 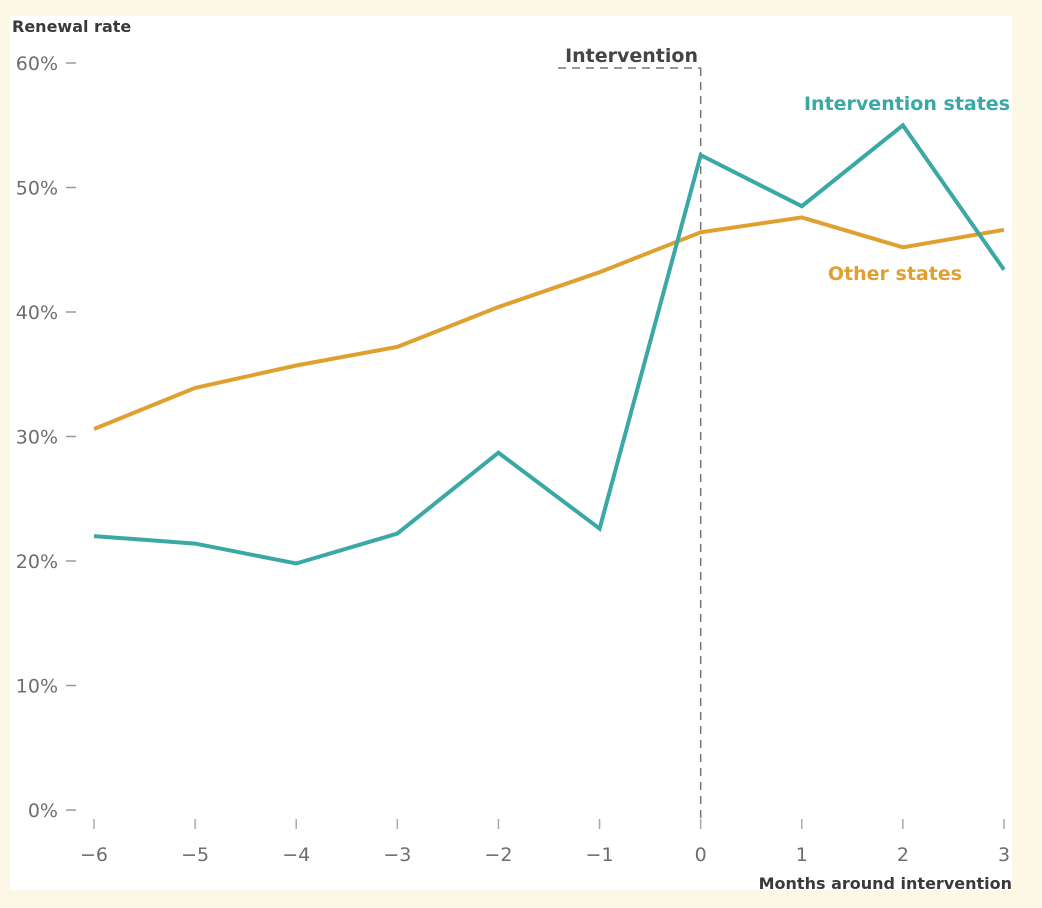 What do you see at coordinates (545, 842) in the screenshot?
I see `x-axis: −6 −5 −4 −3 −2 −1 0 1 2 3` at bounding box center [545, 842].